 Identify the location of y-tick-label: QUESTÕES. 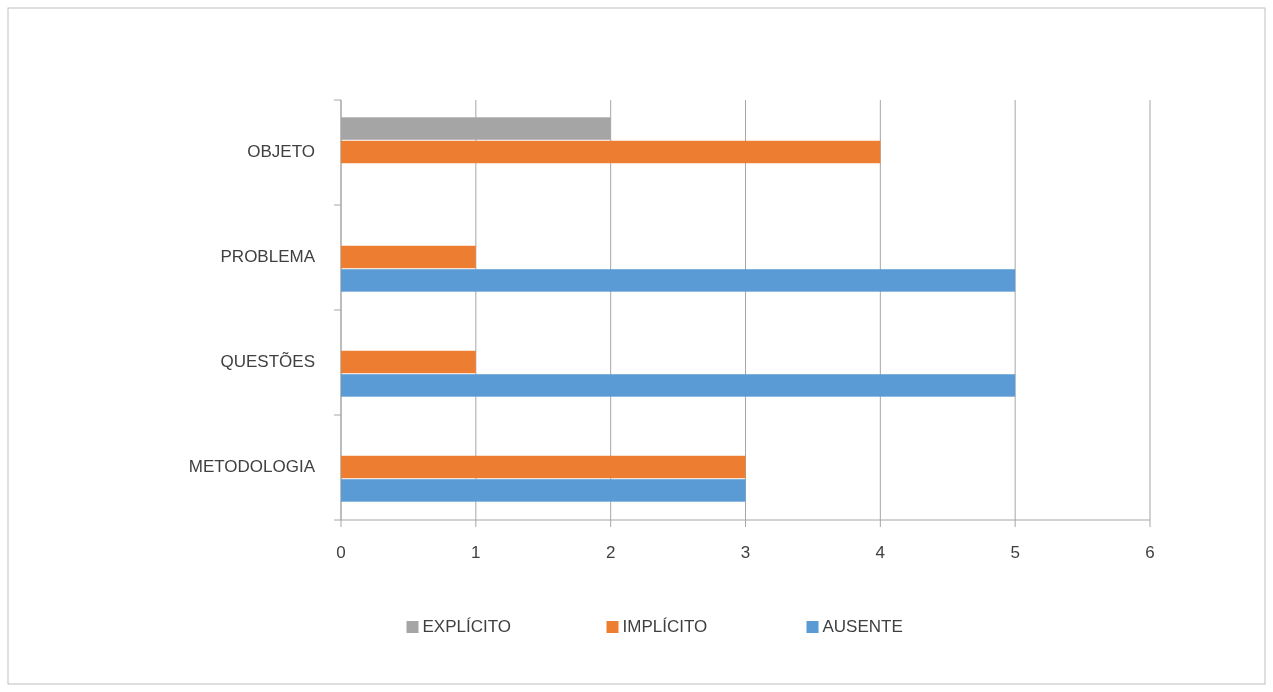
(267, 361).